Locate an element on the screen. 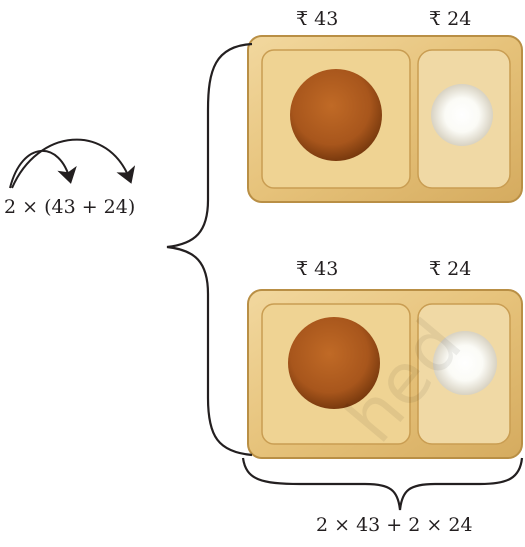 This screenshot has height=547, width=525. bottom-brace is located at coordinates (382, 484).